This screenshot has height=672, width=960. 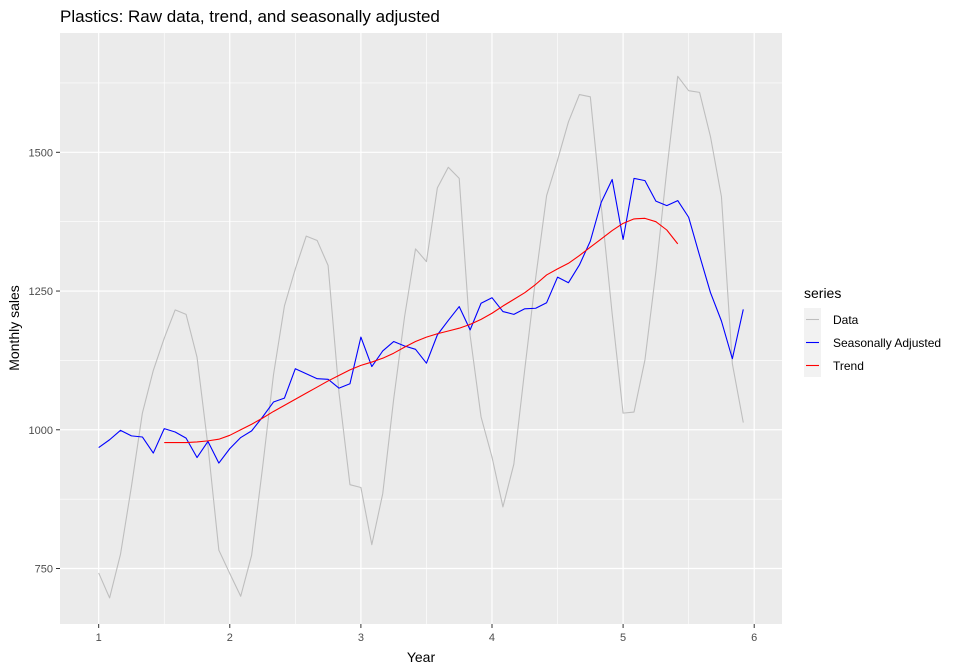 What do you see at coordinates (426, 634) in the screenshot?
I see `x-axis: 1 2 3 4 5 6` at bounding box center [426, 634].